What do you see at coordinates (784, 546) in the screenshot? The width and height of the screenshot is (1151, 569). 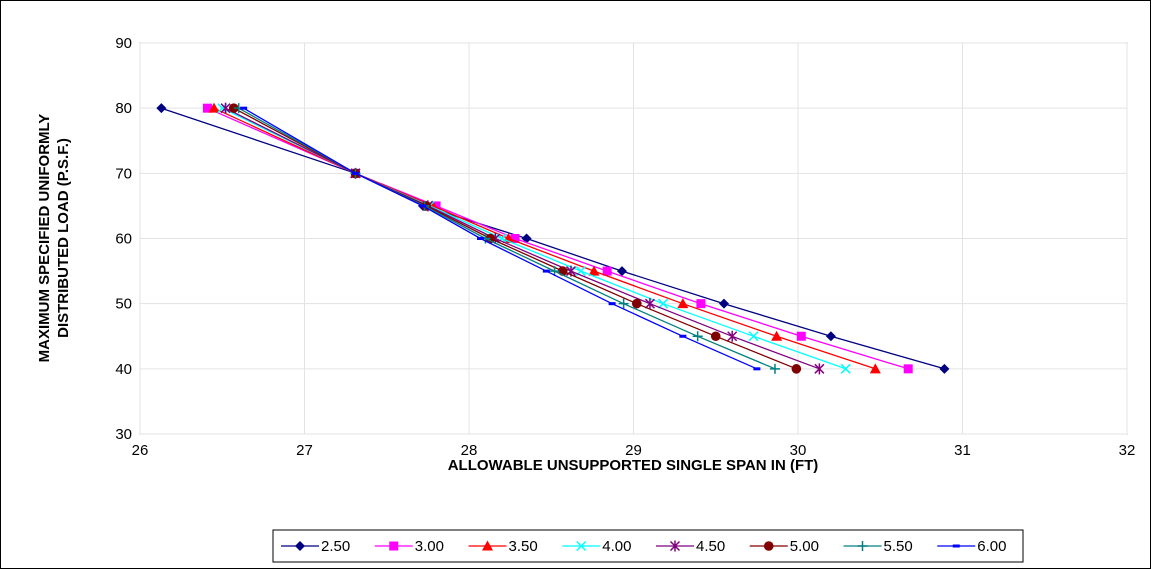 I see `legend-item-5.00: 5.00` at bounding box center [784, 546].